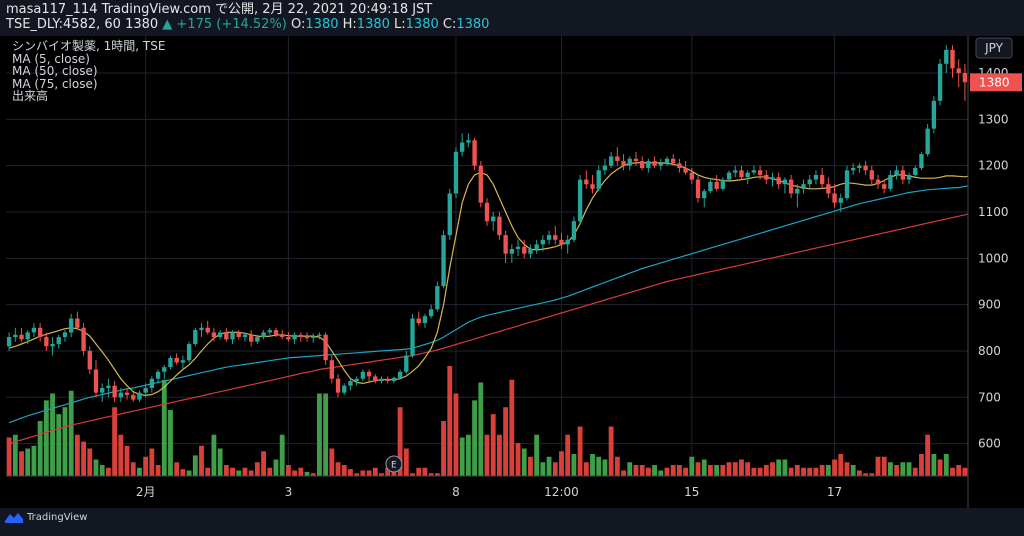 Image resolution: width=1024 pixels, height=536 pixels. What do you see at coordinates (561, 492) in the screenshot?
I see `x-tick-label: 12:00` at bounding box center [561, 492].